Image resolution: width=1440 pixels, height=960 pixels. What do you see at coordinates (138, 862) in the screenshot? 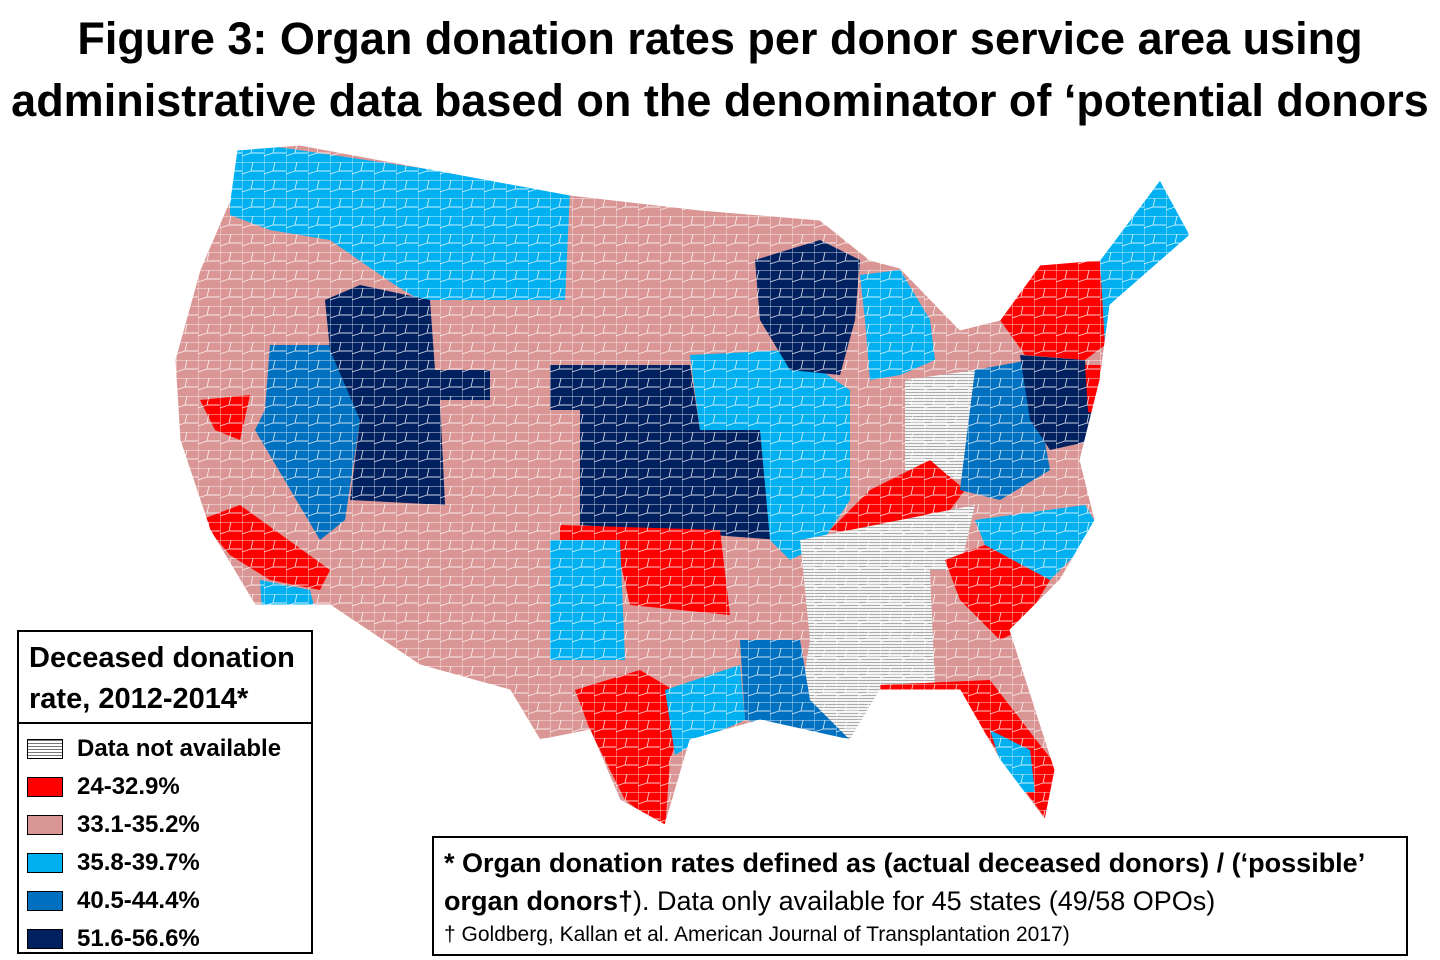
I see `legend-label: 35.8-39.7%` at bounding box center [138, 862].